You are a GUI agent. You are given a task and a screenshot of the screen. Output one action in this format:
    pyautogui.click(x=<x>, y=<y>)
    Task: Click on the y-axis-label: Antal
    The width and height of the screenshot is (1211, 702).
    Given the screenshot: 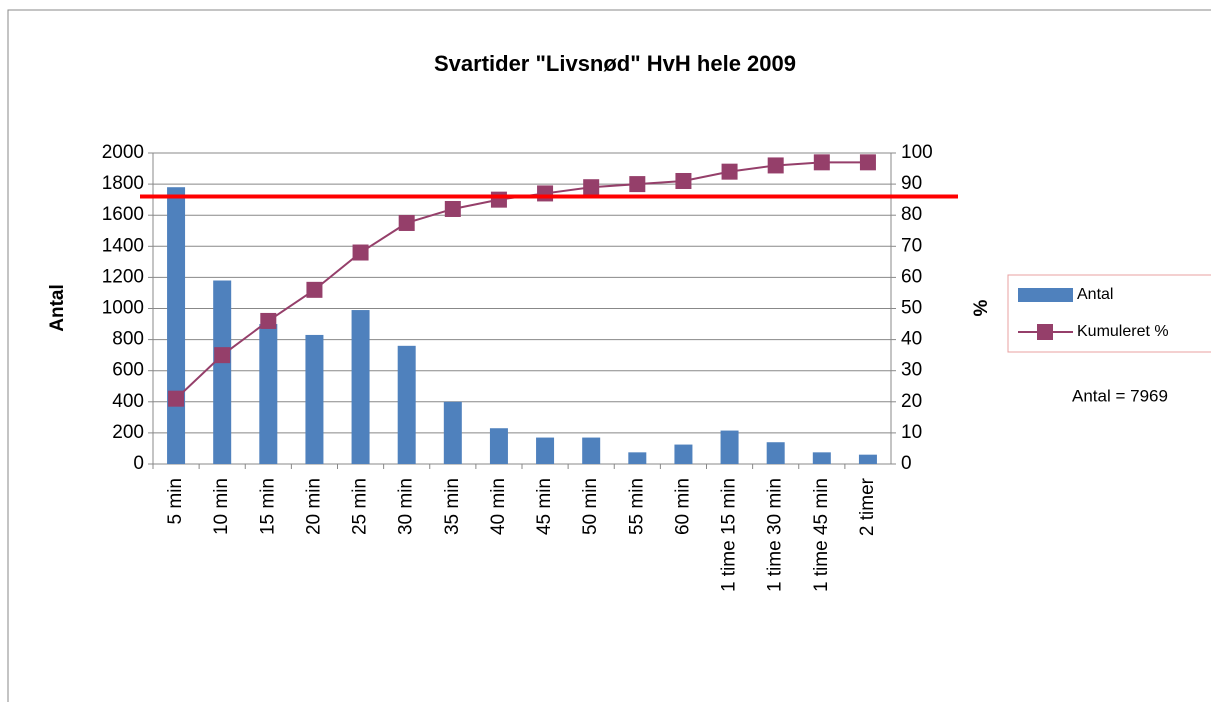 What is the action you would take?
    pyautogui.click(x=57, y=308)
    